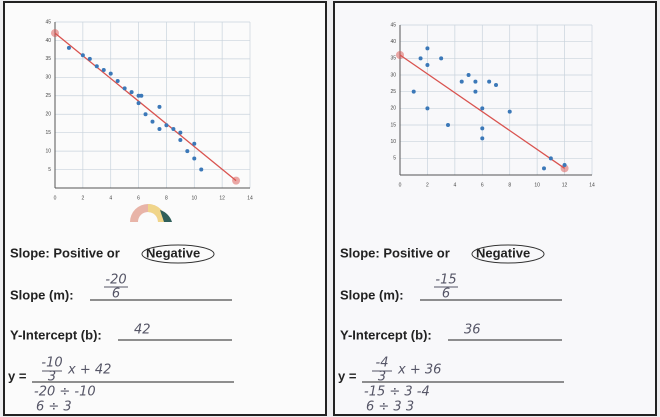  What do you see at coordinates (393, 125) in the screenshot?
I see `y-tick-label: 15` at bounding box center [393, 125].